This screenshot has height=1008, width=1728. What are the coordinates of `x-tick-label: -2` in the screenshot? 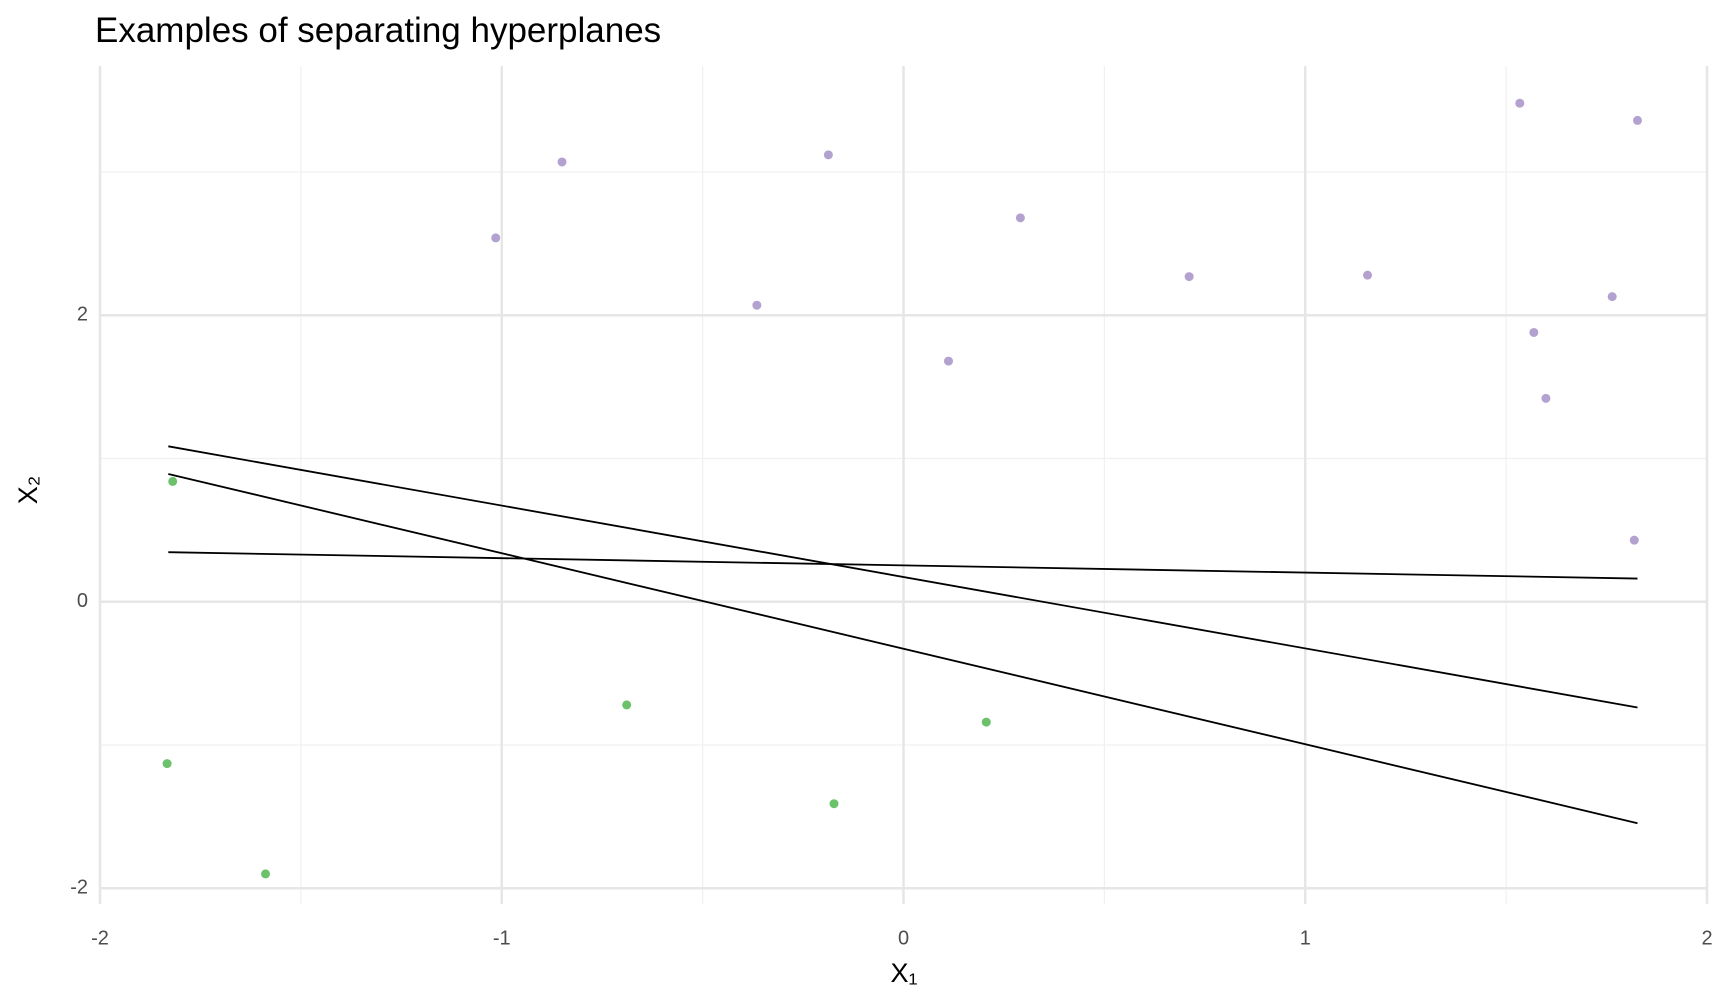 It's located at (100, 938).